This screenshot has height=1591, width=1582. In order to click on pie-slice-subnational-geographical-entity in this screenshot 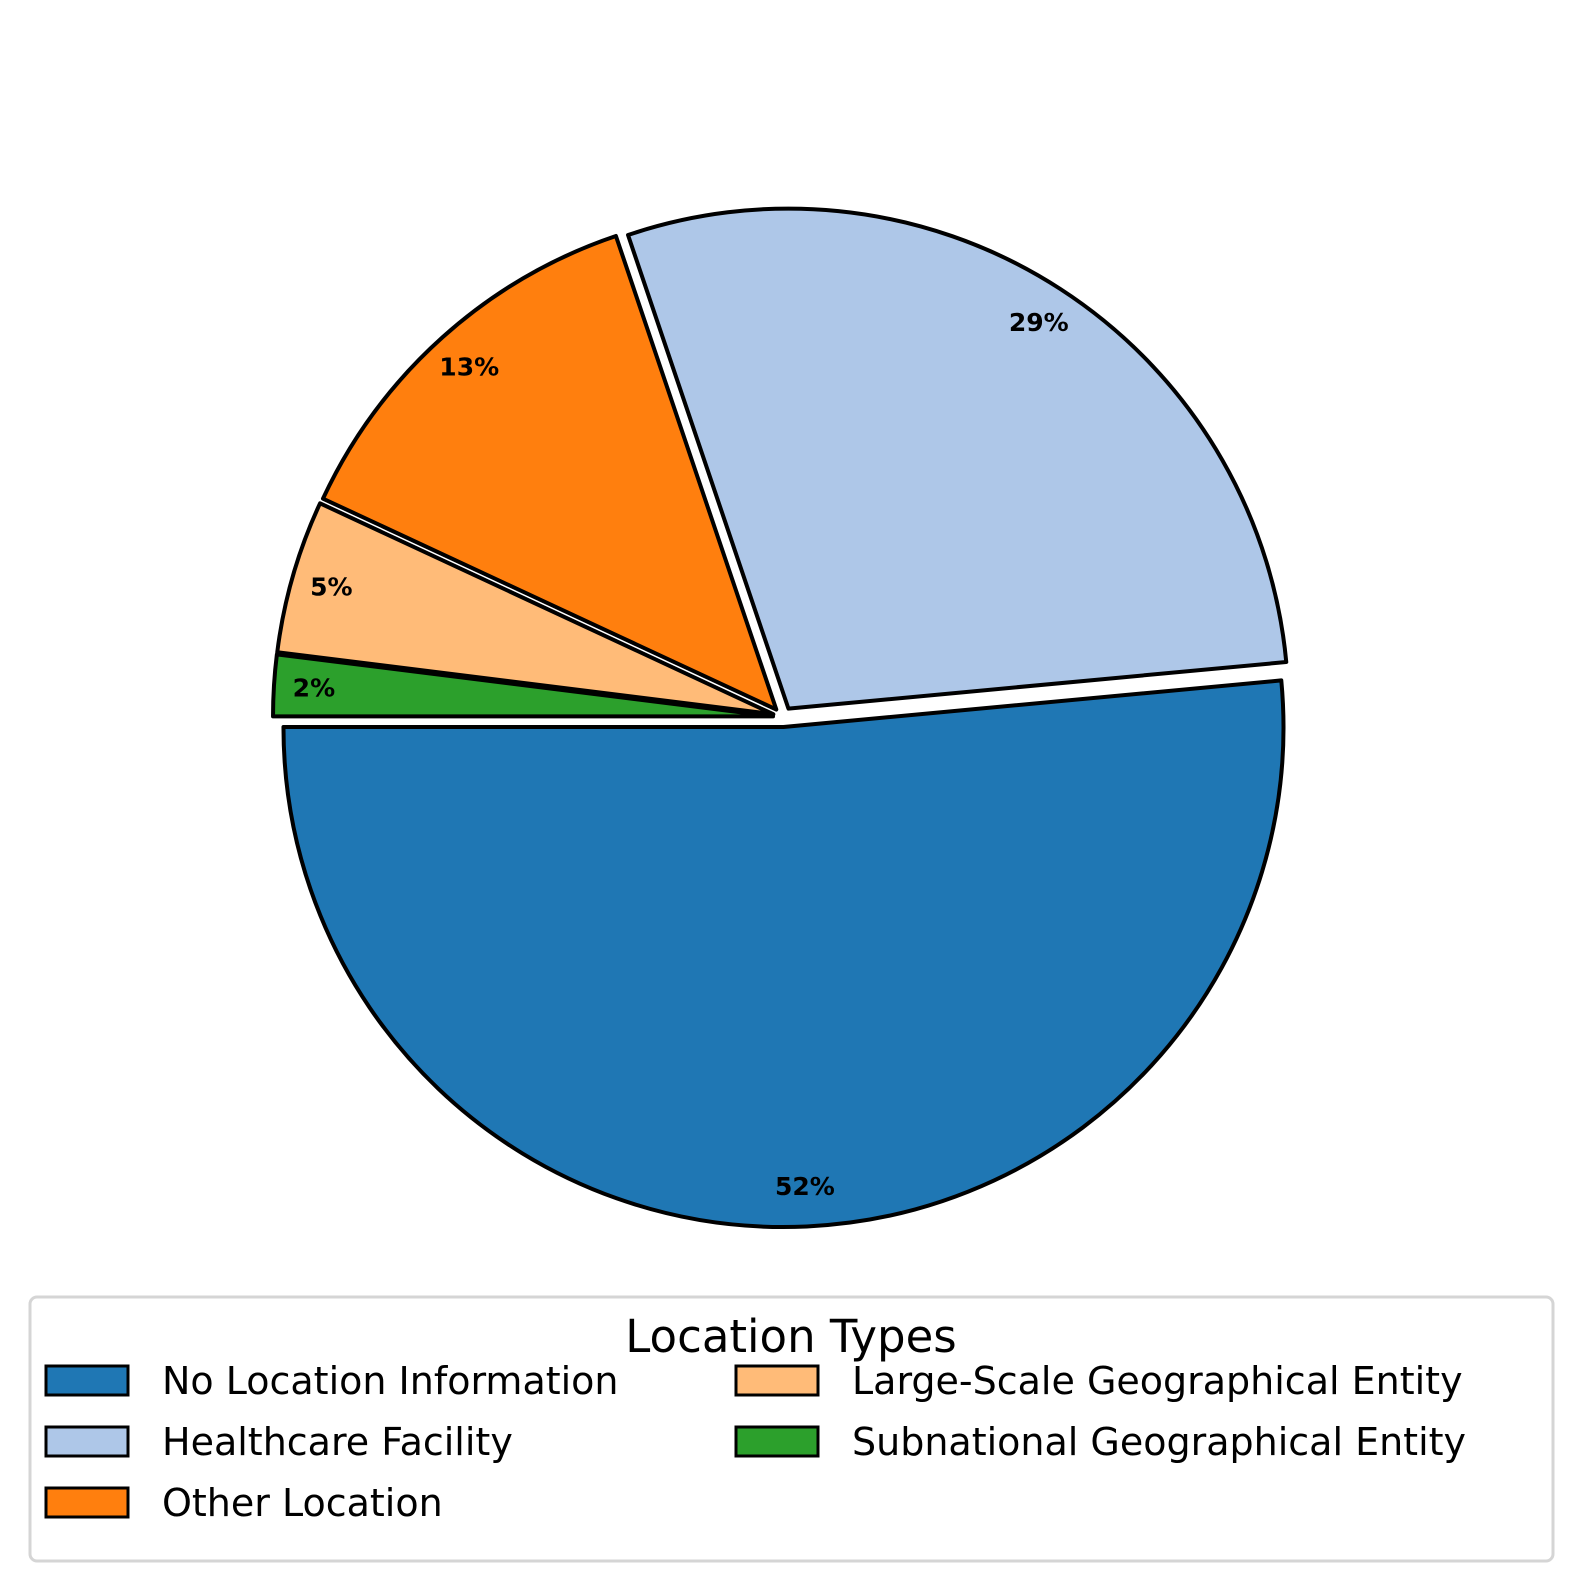, I will do `click(523, 685)`.